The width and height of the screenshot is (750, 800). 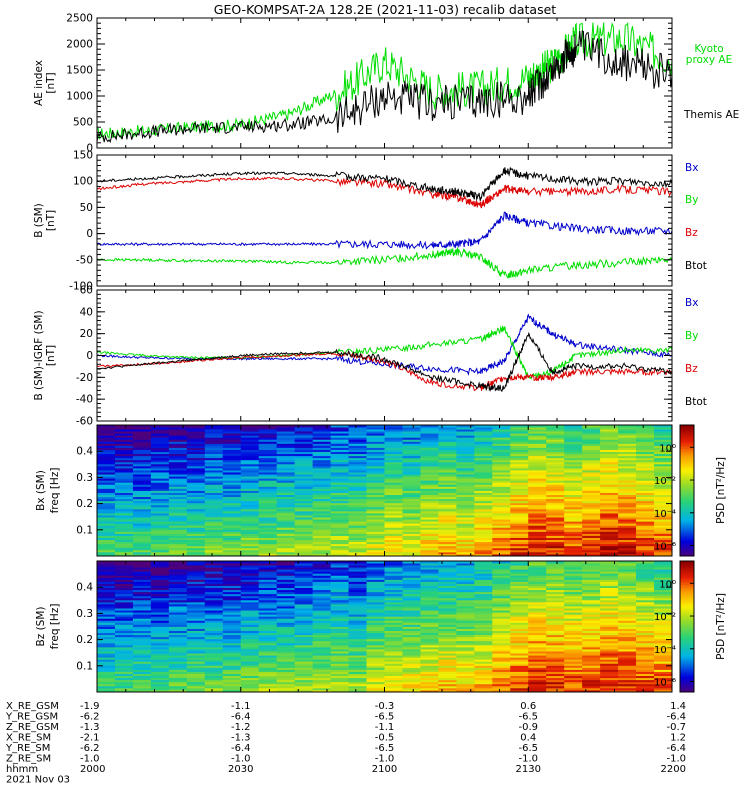 I want to click on y-tick-label: -60, so click(x=84, y=422).